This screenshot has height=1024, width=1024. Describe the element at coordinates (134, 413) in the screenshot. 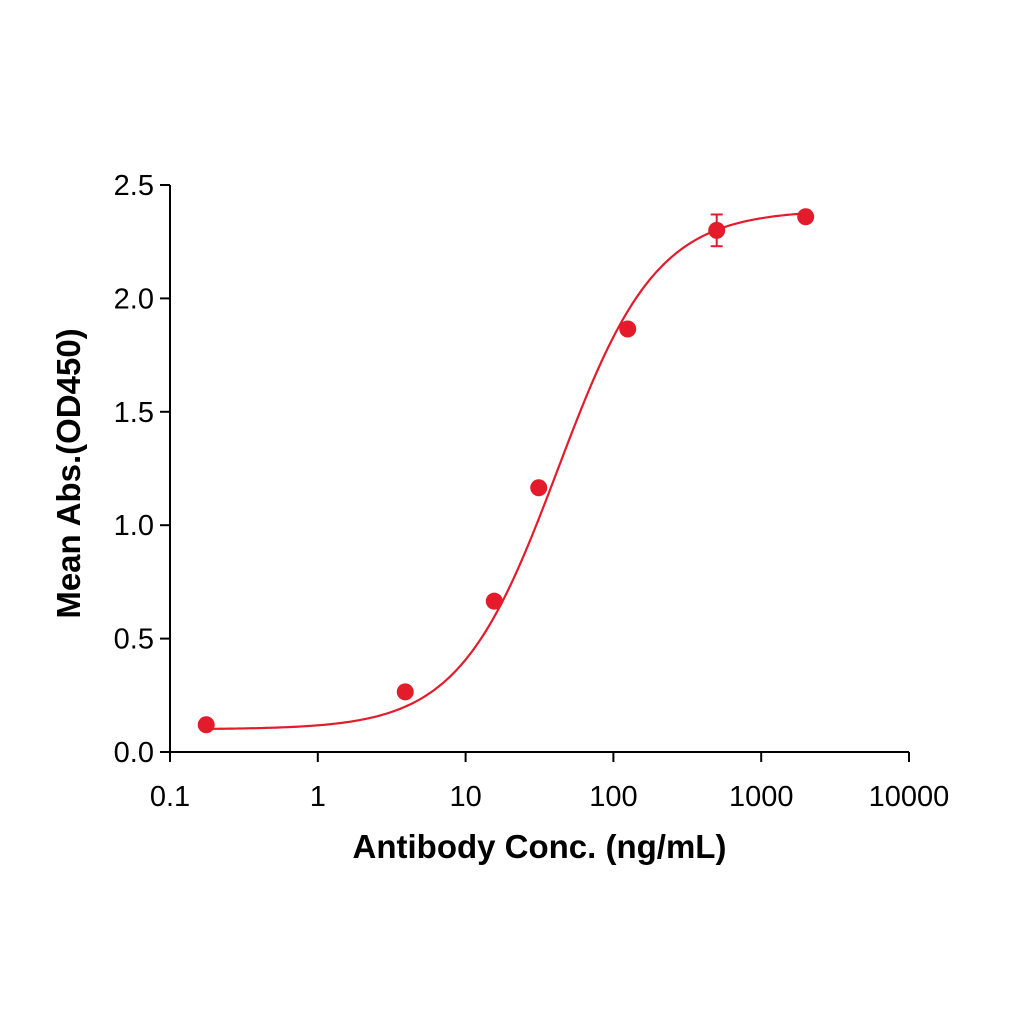

I see `y-tick-label: 1.5` at that location.